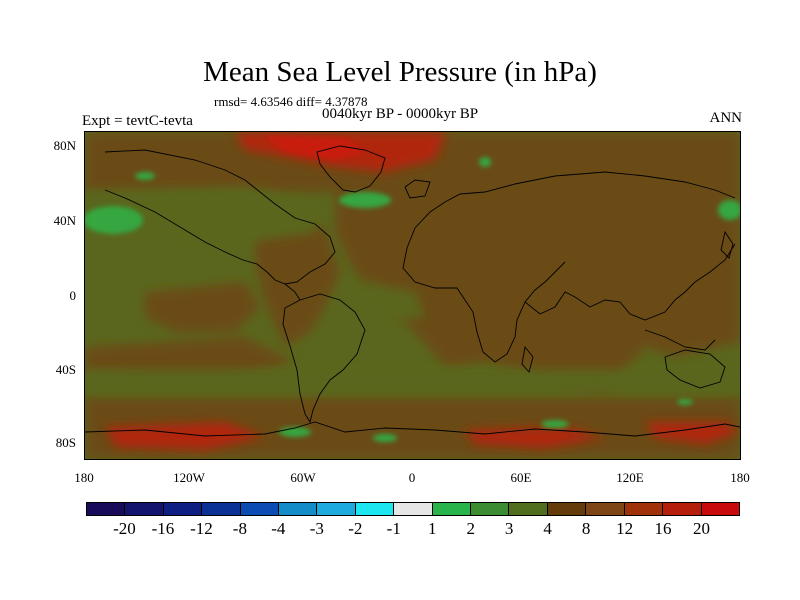  Describe the element at coordinates (400, 72) in the screenshot. I see `map-title: Mean Sea Level Pressure (in hPa)` at that location.